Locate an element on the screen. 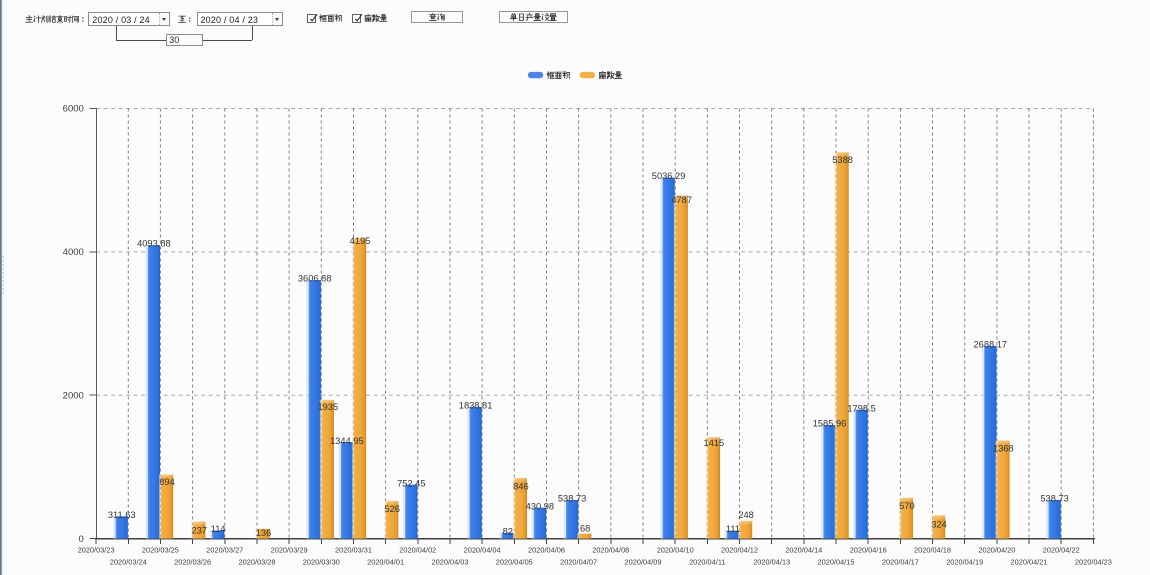 The width and height of the screenshot is (1150, 575). svg-text: 5036.29 is located at coordinates (669, 176).